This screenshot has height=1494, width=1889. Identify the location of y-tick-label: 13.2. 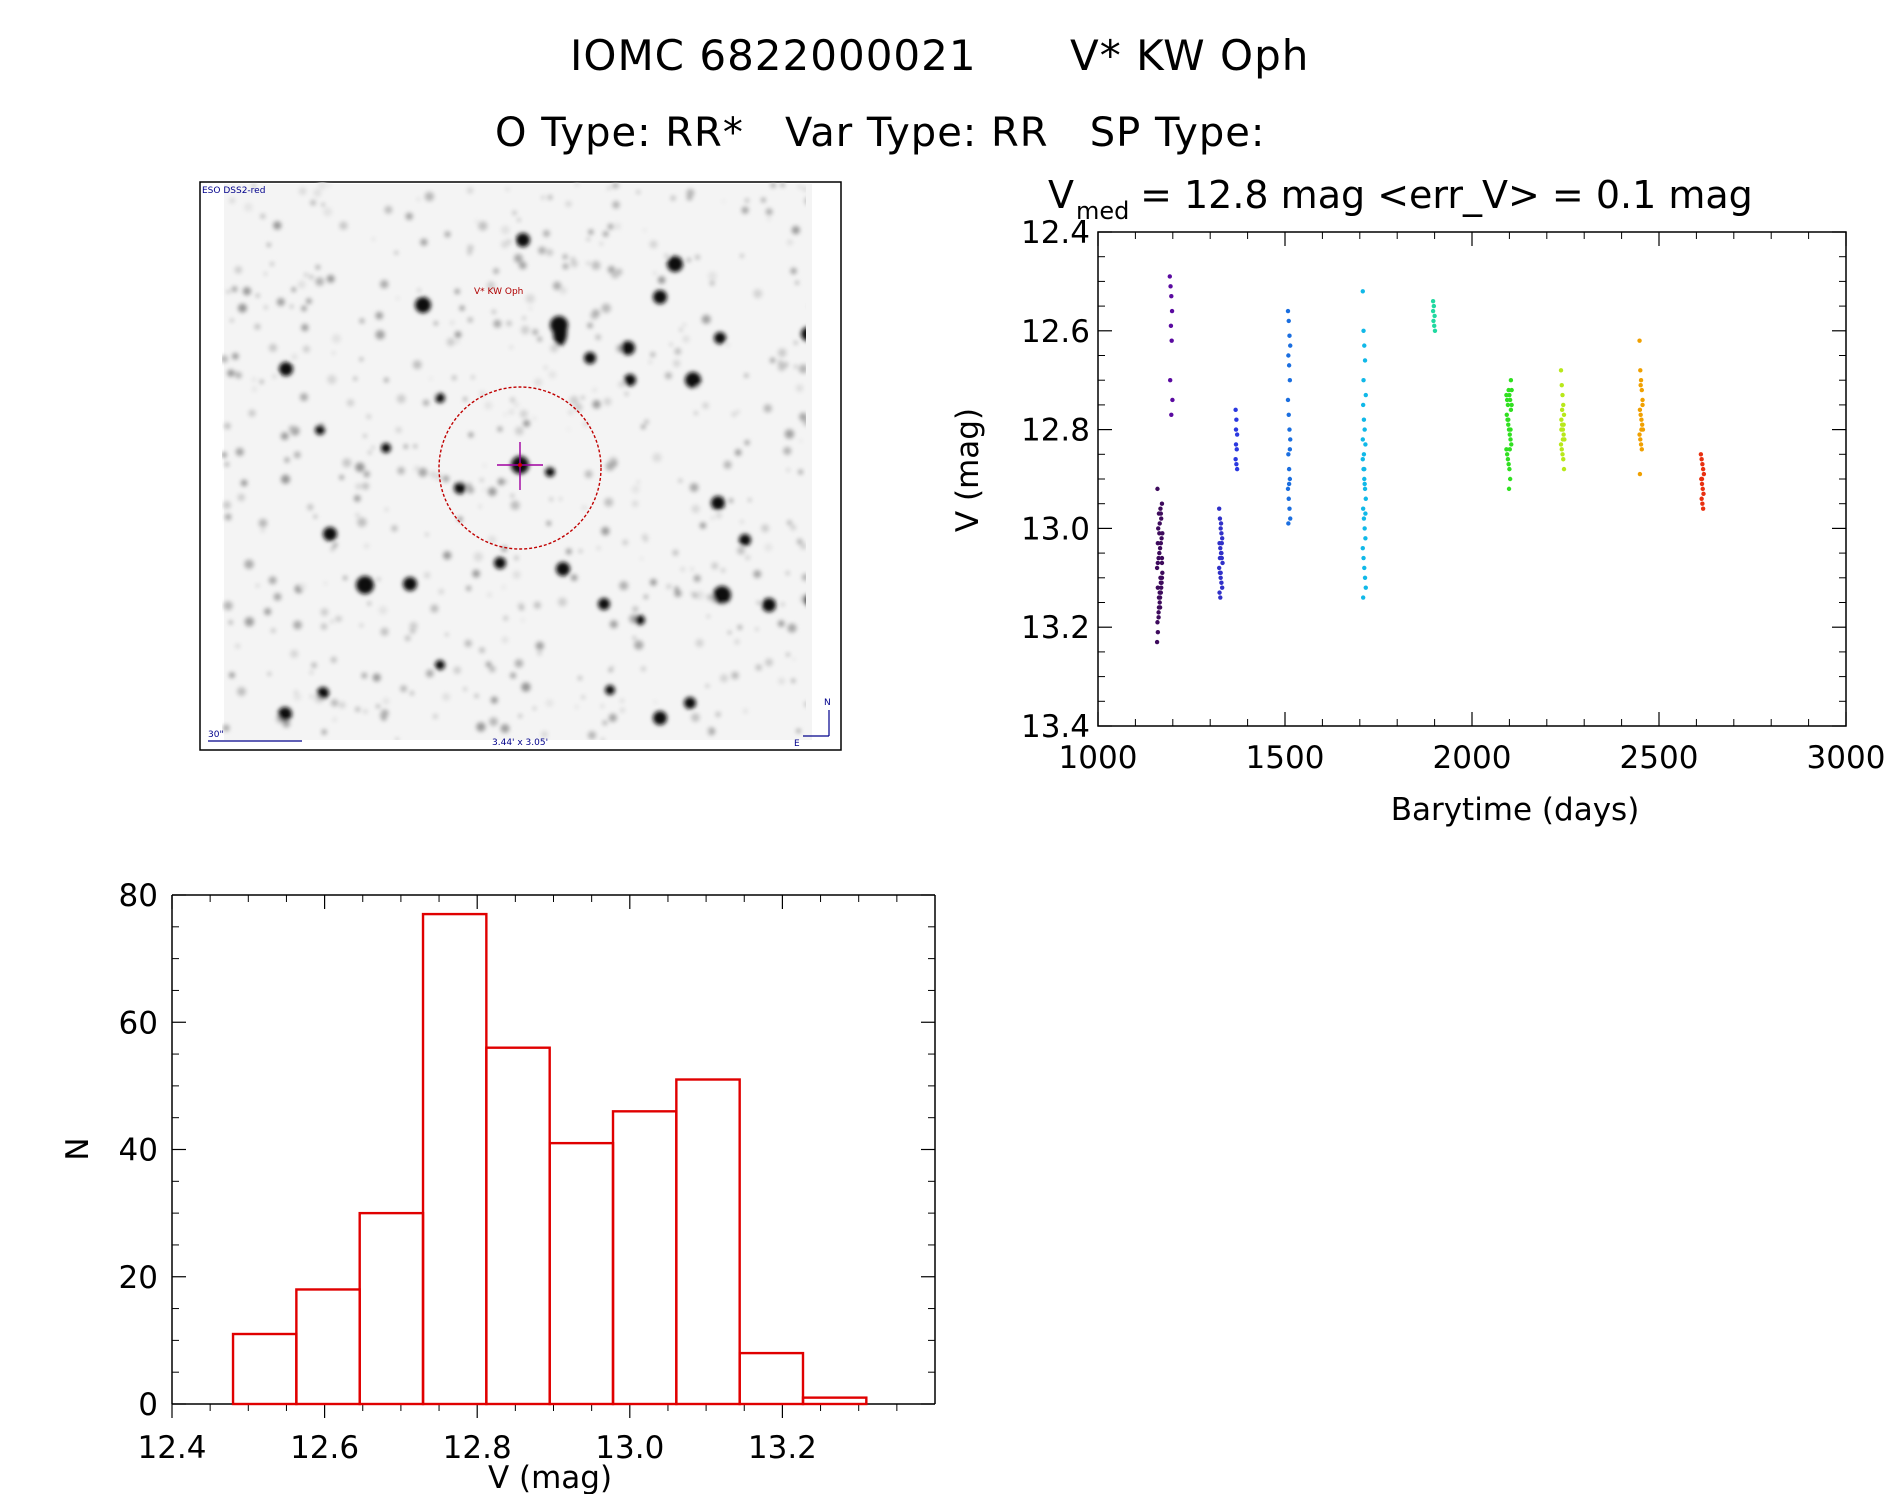
(1055, 628).